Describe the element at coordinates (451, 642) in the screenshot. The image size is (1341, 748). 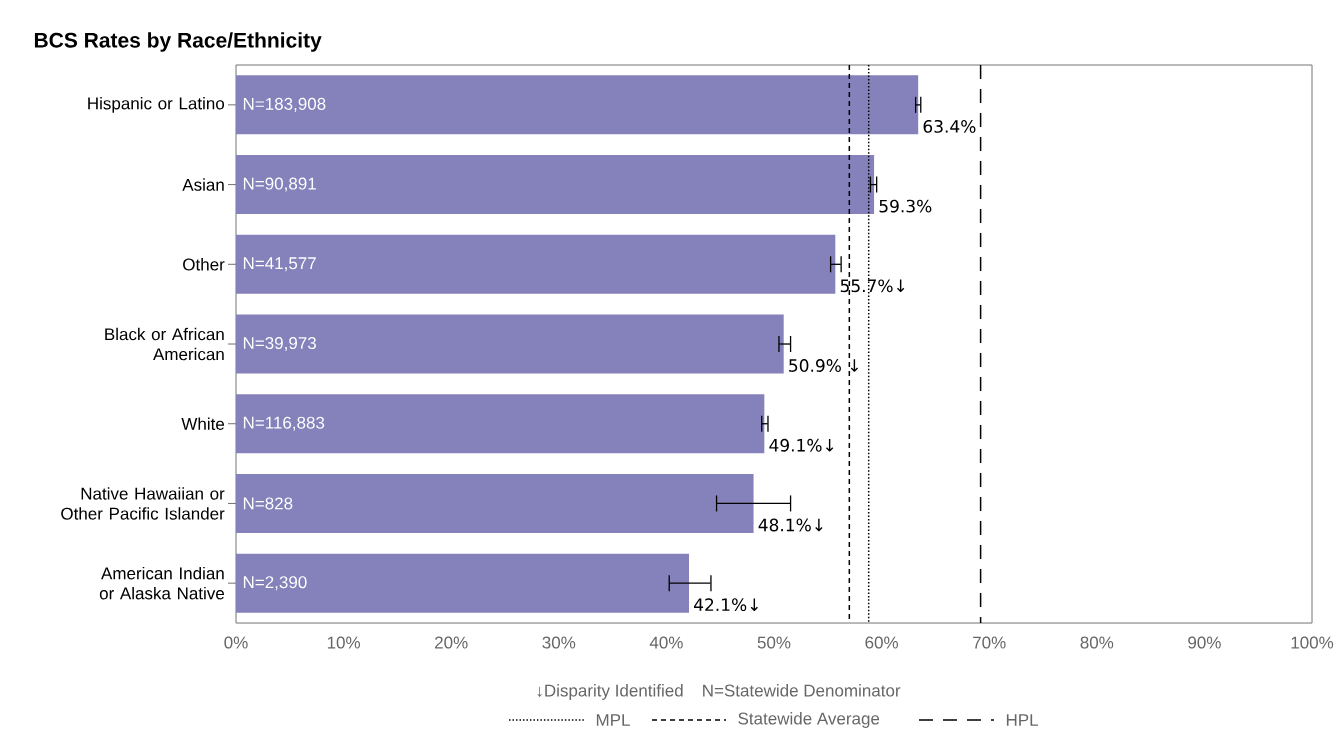
I see `x-tick-label: 20%` at that location.